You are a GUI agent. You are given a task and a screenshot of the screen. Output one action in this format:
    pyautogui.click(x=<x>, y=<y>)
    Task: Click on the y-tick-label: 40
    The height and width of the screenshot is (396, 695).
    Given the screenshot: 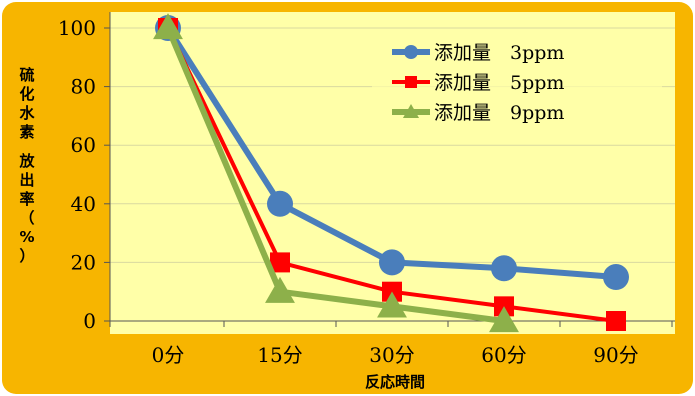 What is the action you would take?
    pyautogui.click(x=83, y=204)
    